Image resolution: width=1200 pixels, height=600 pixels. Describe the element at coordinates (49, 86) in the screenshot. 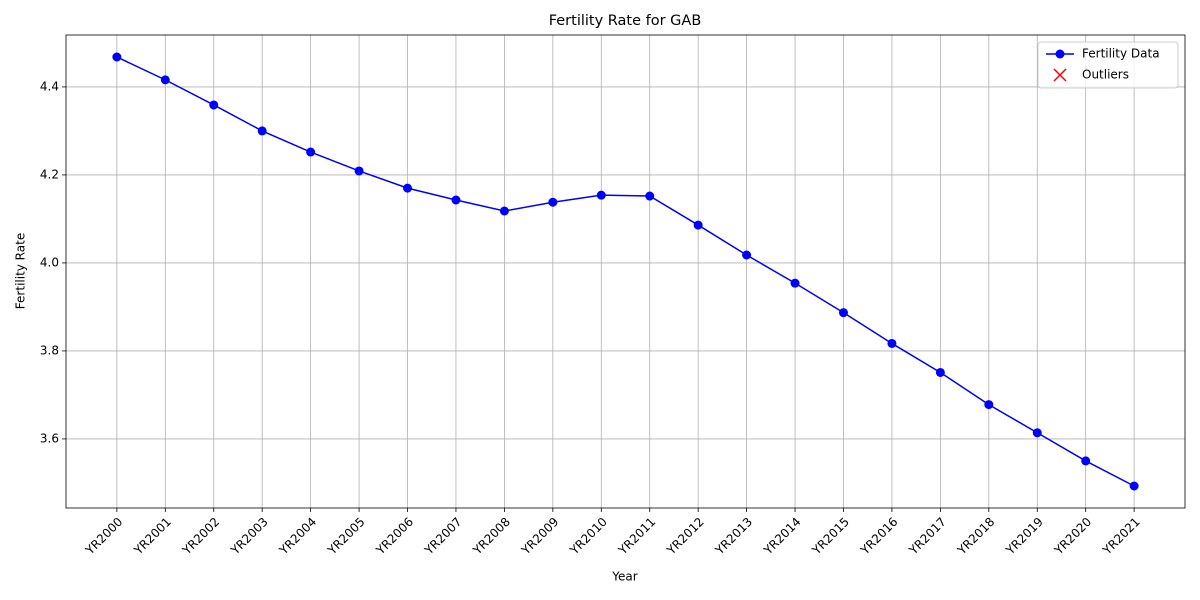

I see `y-tick-label: 4.4` at that location.